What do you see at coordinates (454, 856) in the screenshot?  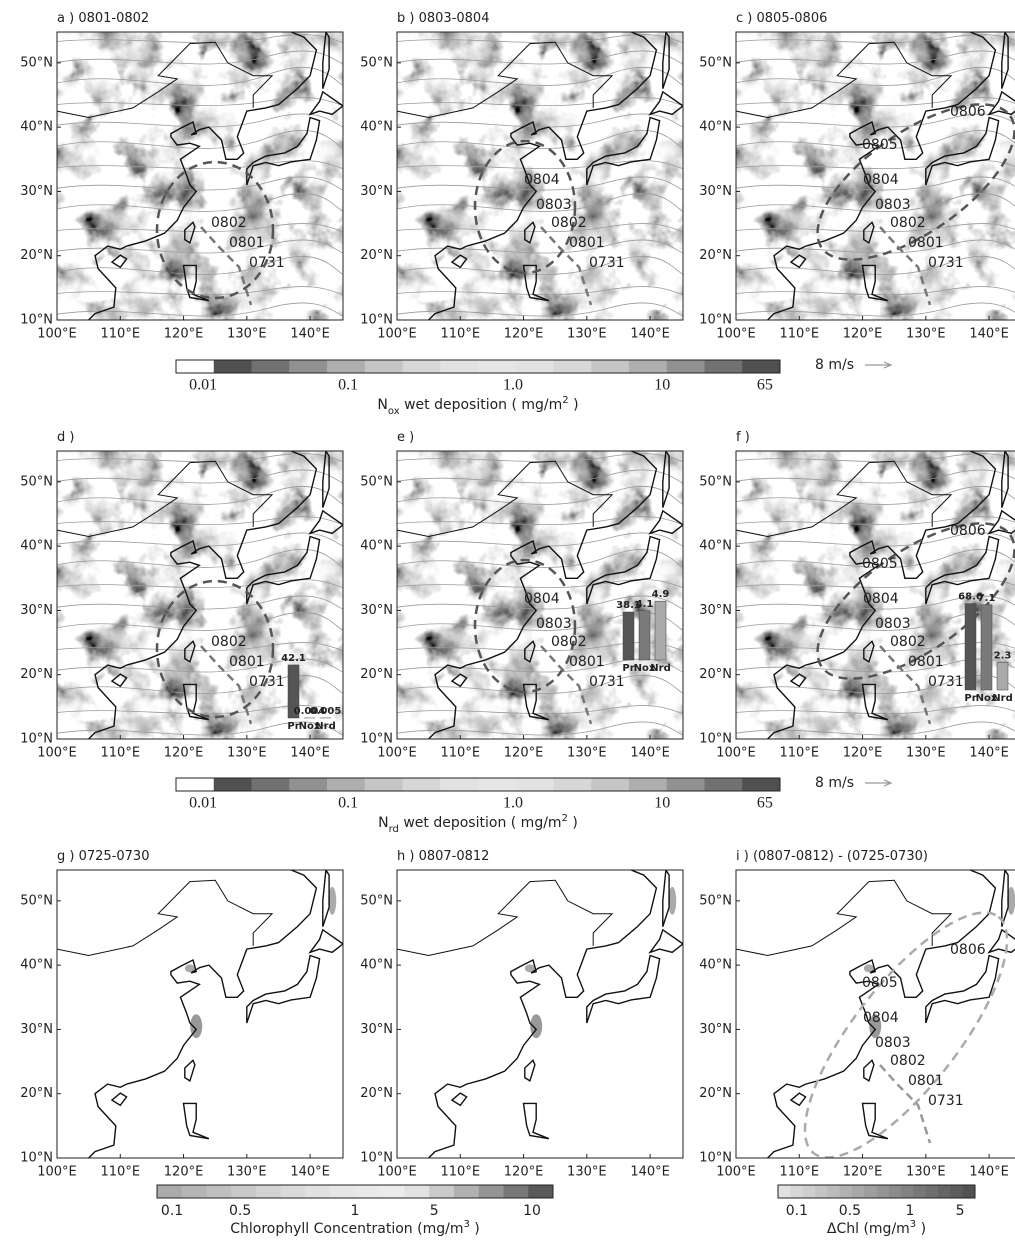 I see `panel-title: 0807-0812` at bounding box center [454, 856].